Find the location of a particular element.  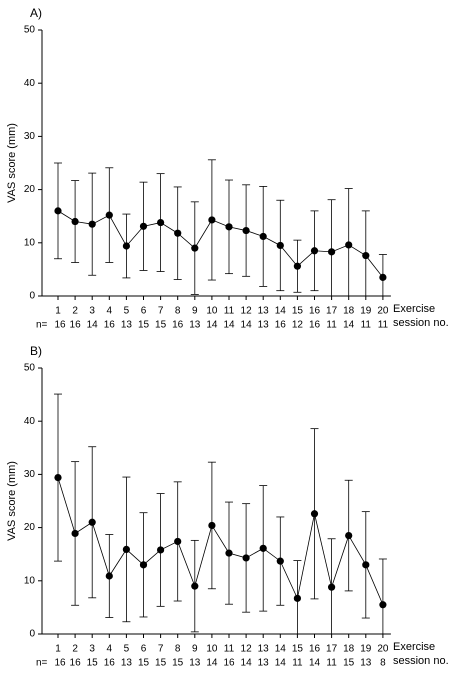

x-tick-label: 20 is located at coordinates (383, 649).